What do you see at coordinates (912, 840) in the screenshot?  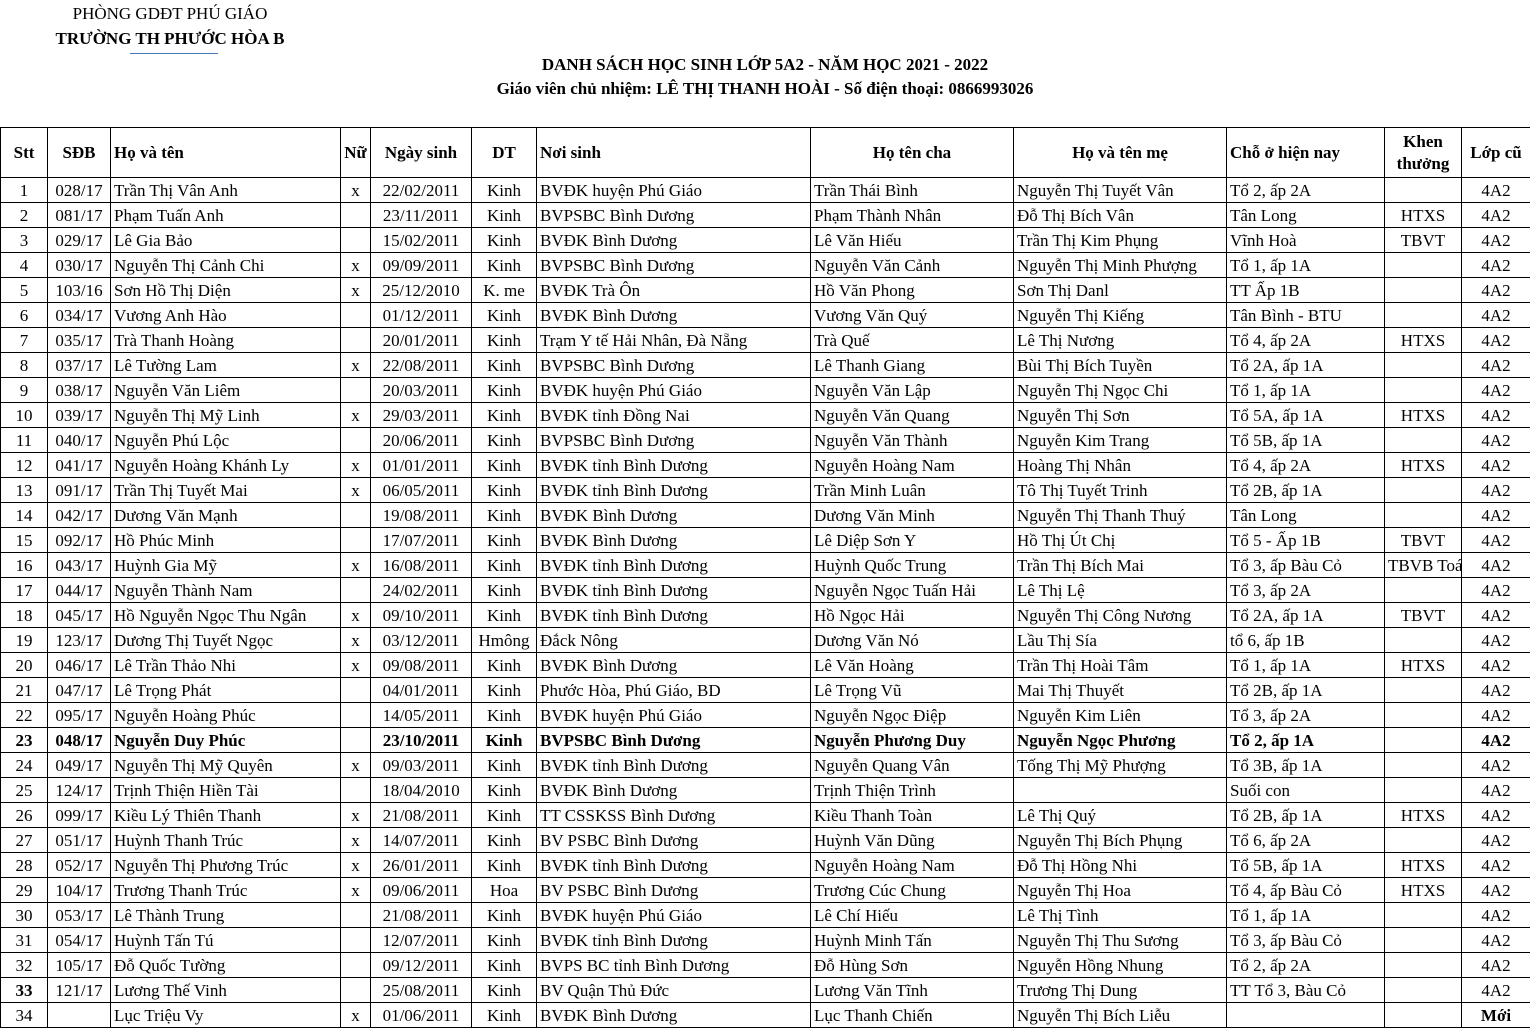 I see `cell: Huỳnh Văn Dũng` at bounding box center [912, 840].